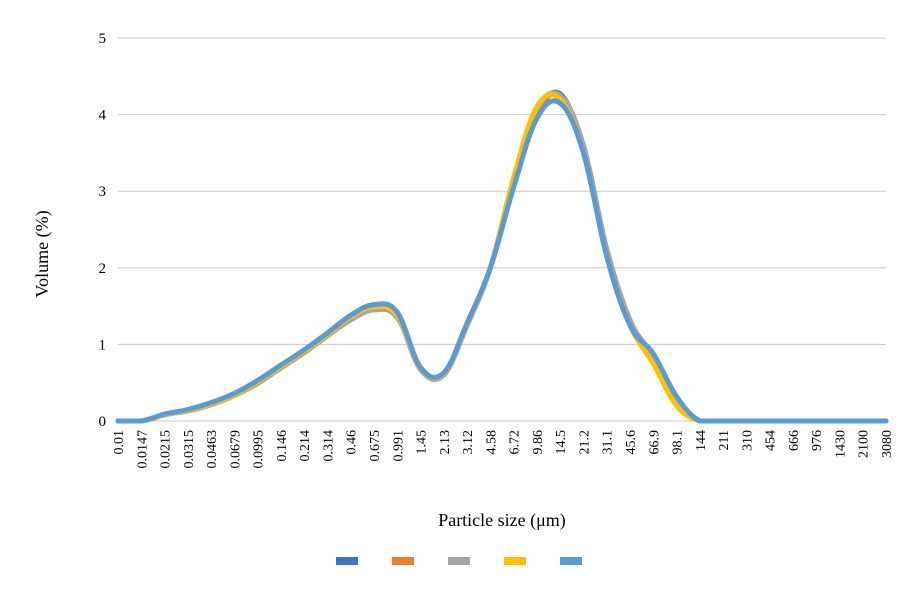 The height and width of the screenshot is (604, 918). What do you see at coordinates (103, 39) in the screenshot?
I see `y-tick-label: 5` at bounding box center [103, 39].